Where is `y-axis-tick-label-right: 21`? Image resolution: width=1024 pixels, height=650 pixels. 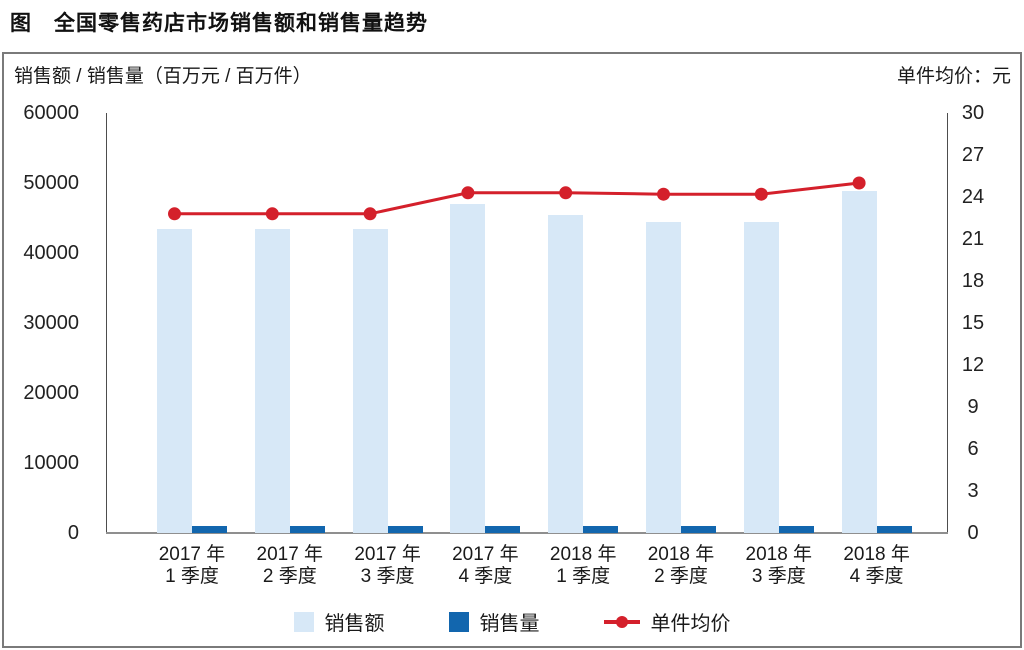
y-axis-tick-label-right: 21 is located at coordinates (973, 239).